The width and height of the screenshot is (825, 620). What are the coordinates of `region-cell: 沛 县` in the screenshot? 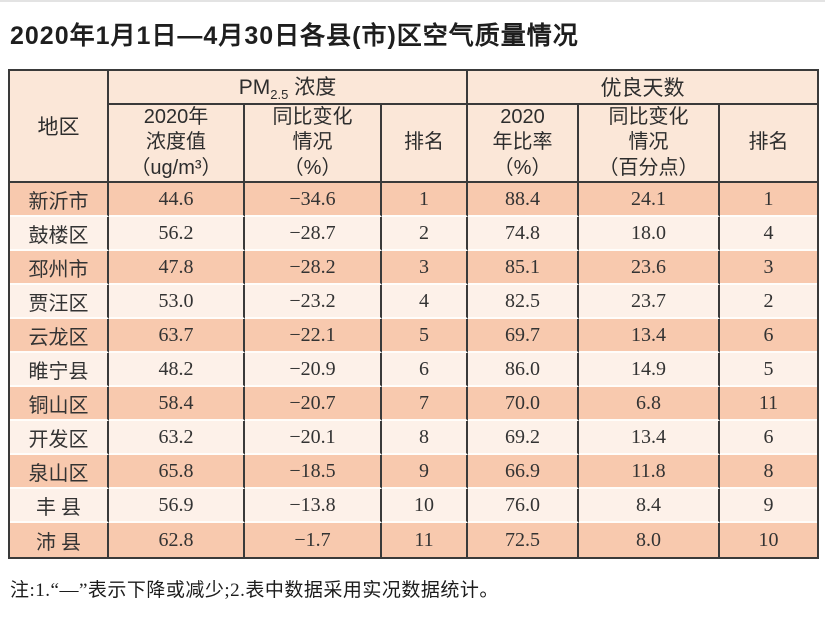 It's located at (59, 540).